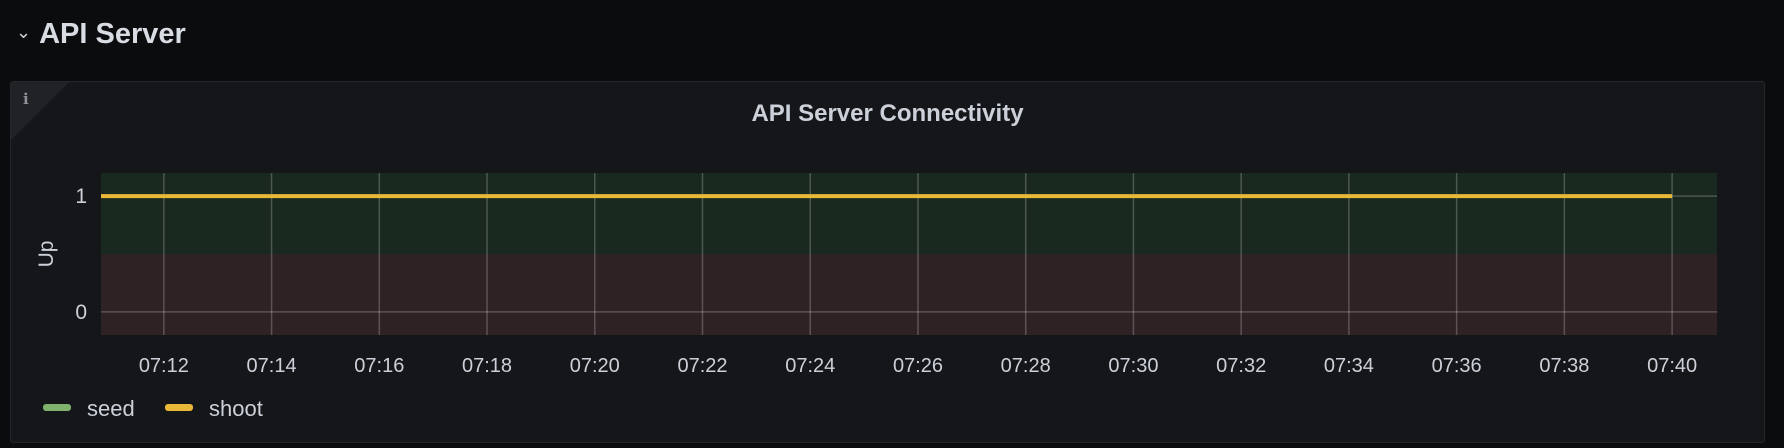 The image size is (1784, 448). I want to click on x-tick-label: 07:32, so click(1241, 366).